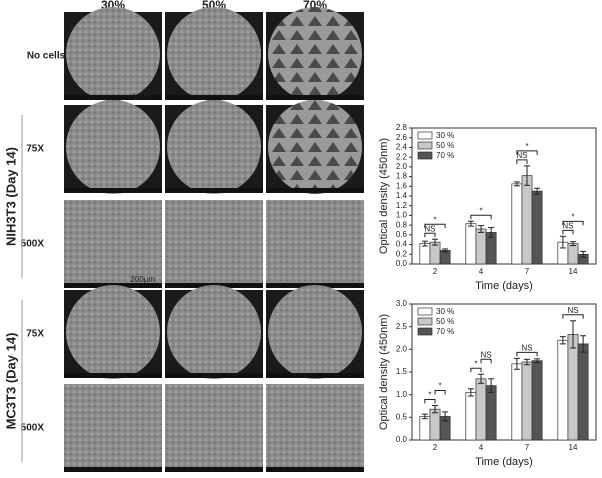 The image size is (602, 478). What do you see at coordinates (402, 147) in the screenshot?
I see `y-tick-label: 2.4` at bounding box center [402, 147].